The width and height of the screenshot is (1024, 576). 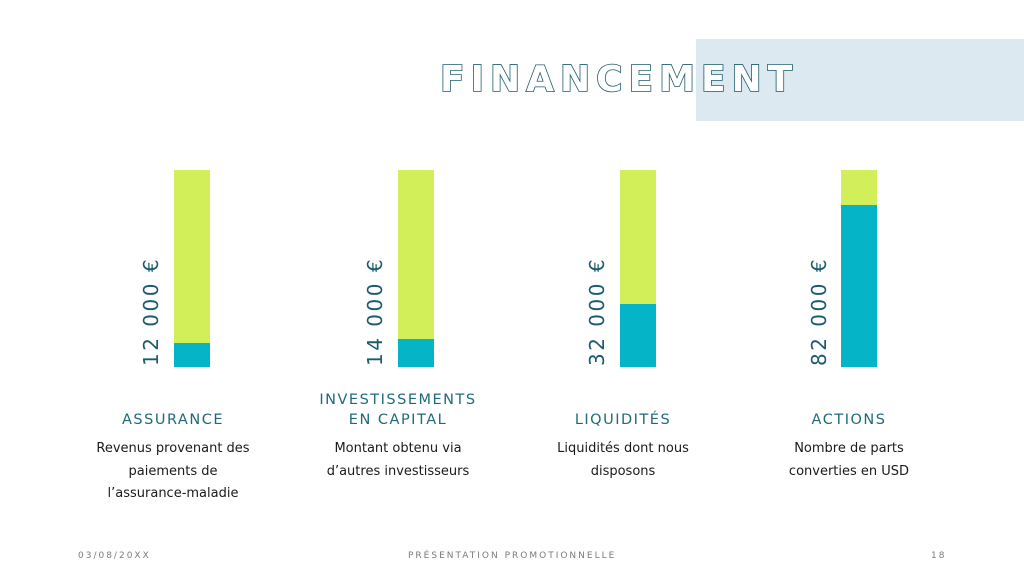 What do you see at coordinates (416, 268) in the screenshot?
I see `bar-track-investissements-en-capital` at bounding box center [416, 268].